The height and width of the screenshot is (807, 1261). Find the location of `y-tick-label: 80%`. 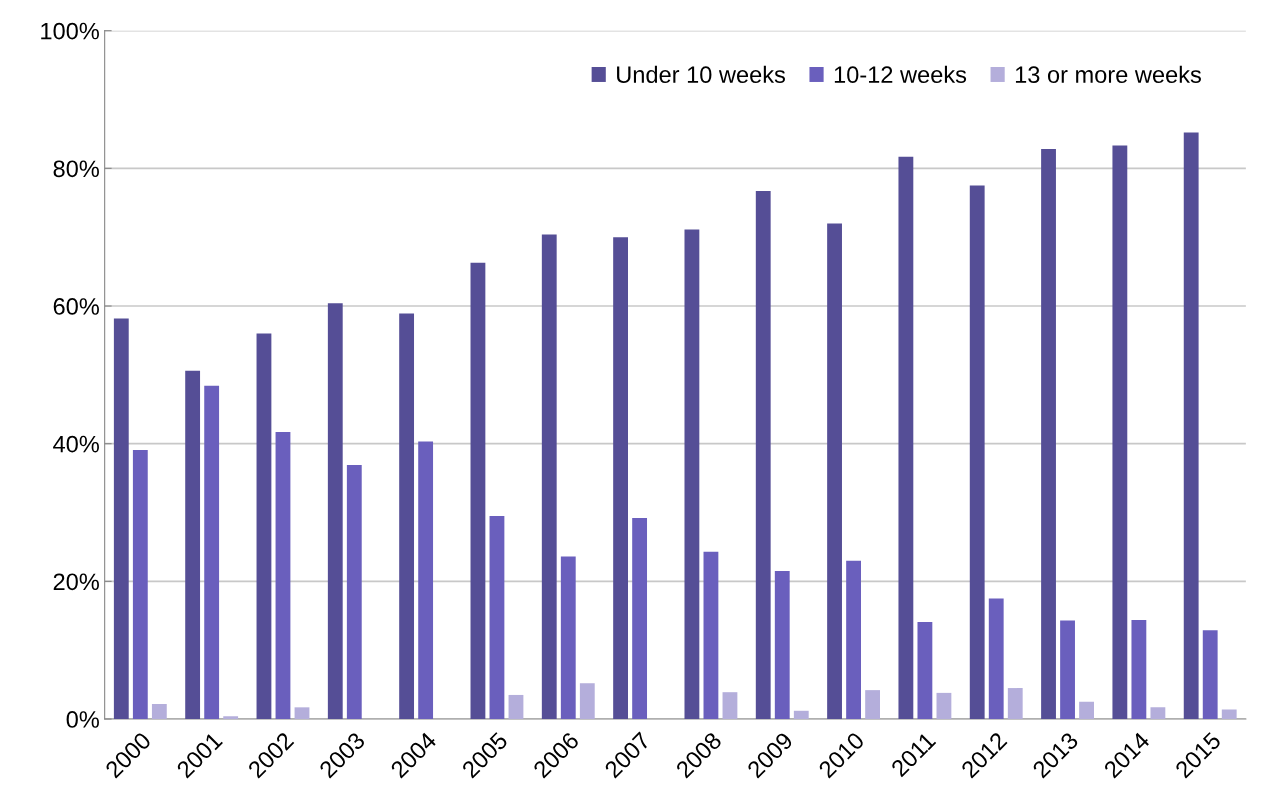

y-tick-label: 80% is located at coordinates (76, 169).